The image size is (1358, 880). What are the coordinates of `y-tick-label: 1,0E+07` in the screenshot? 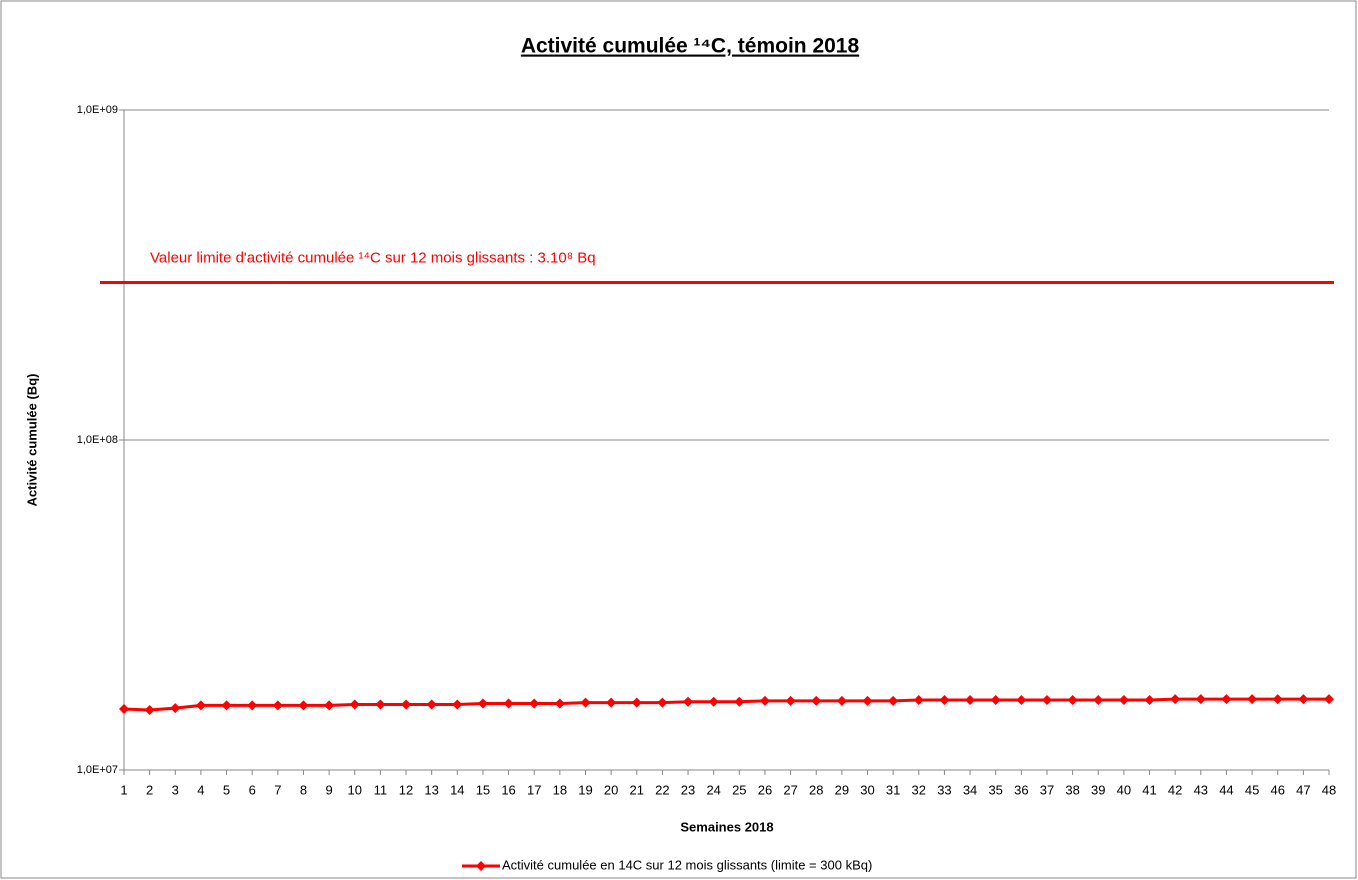 It's located at (97, 770).